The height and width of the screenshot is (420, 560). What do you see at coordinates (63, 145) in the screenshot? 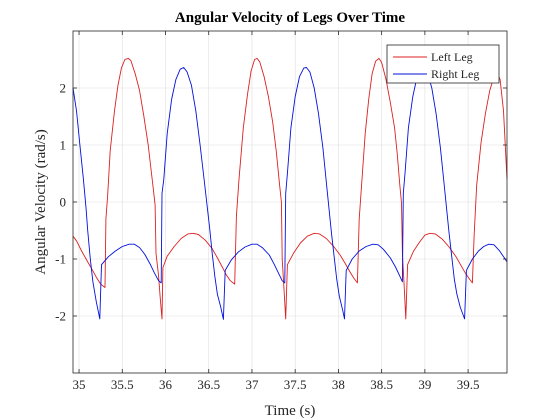
I see `y-tick-label: 1` at bounding box center [63, 145].